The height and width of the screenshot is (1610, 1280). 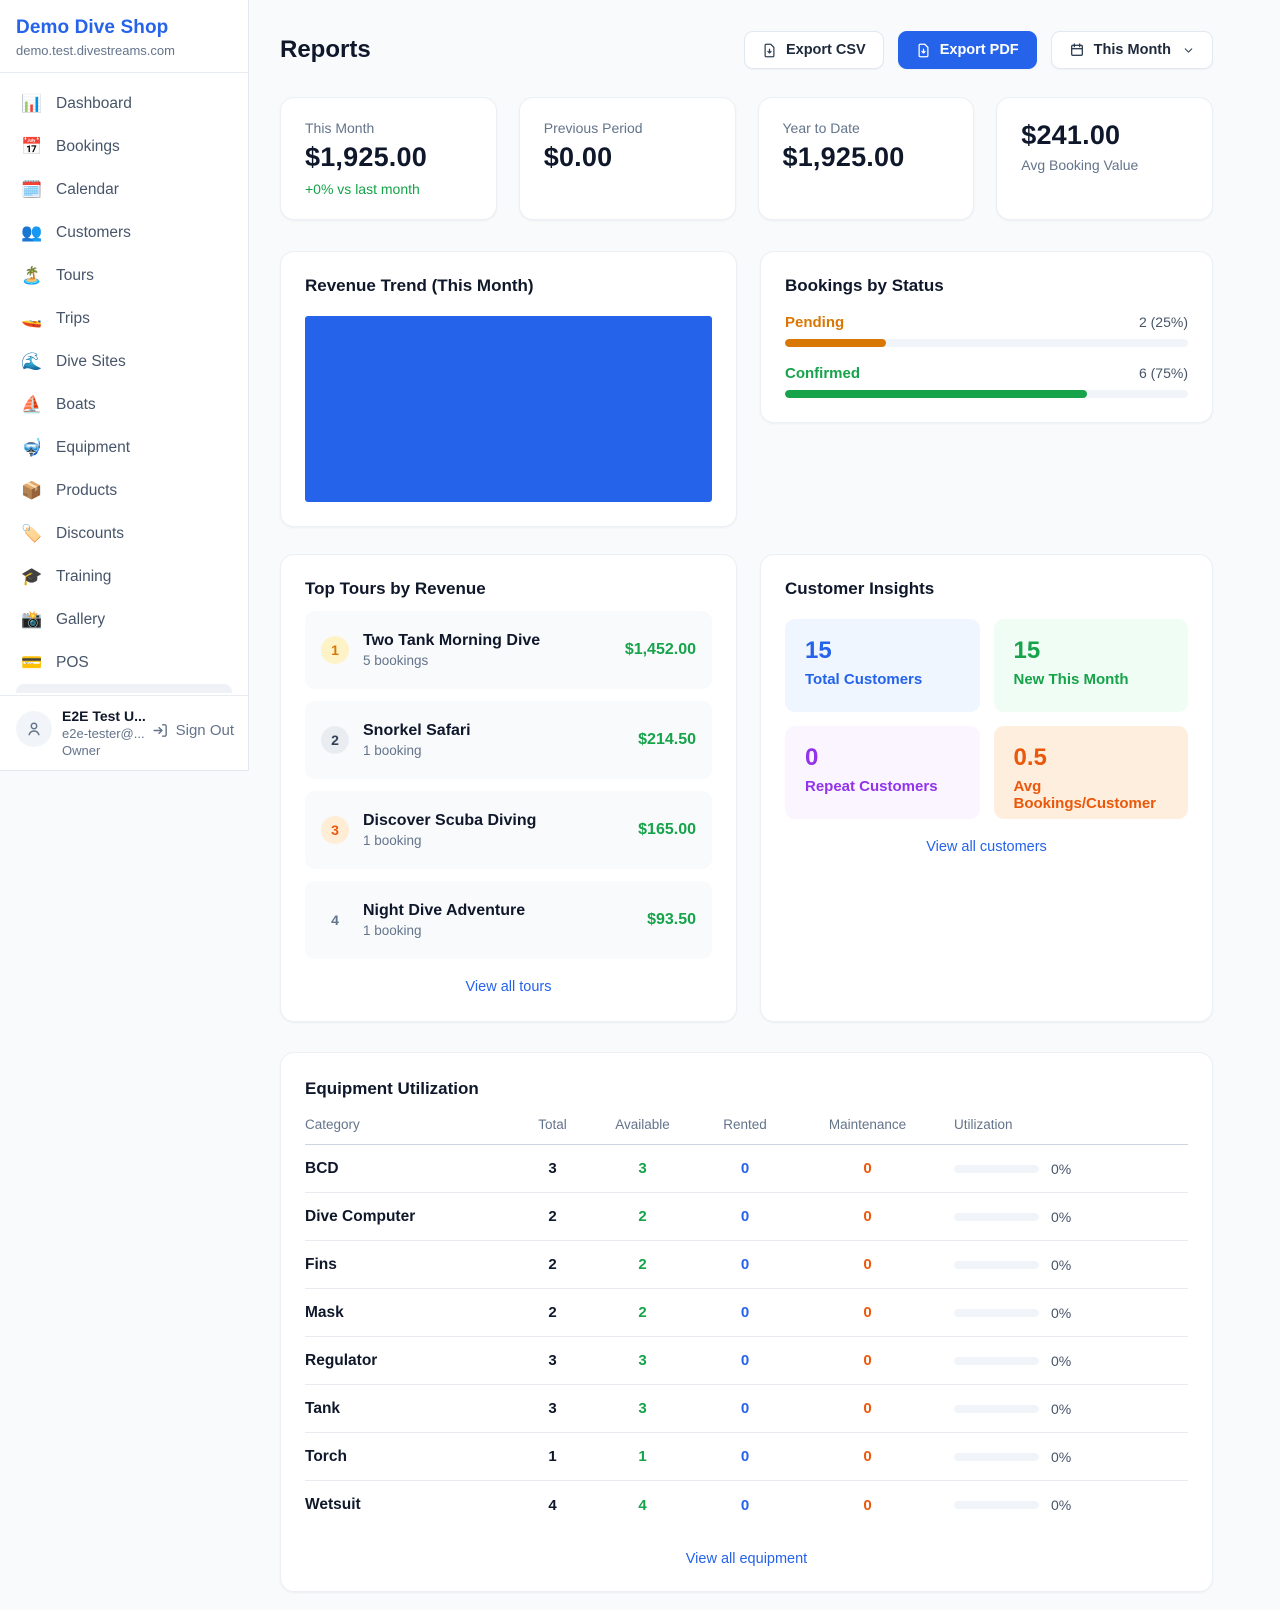 I want to click on export-pdf-button: Export PDF, so click(x=967, y=50).